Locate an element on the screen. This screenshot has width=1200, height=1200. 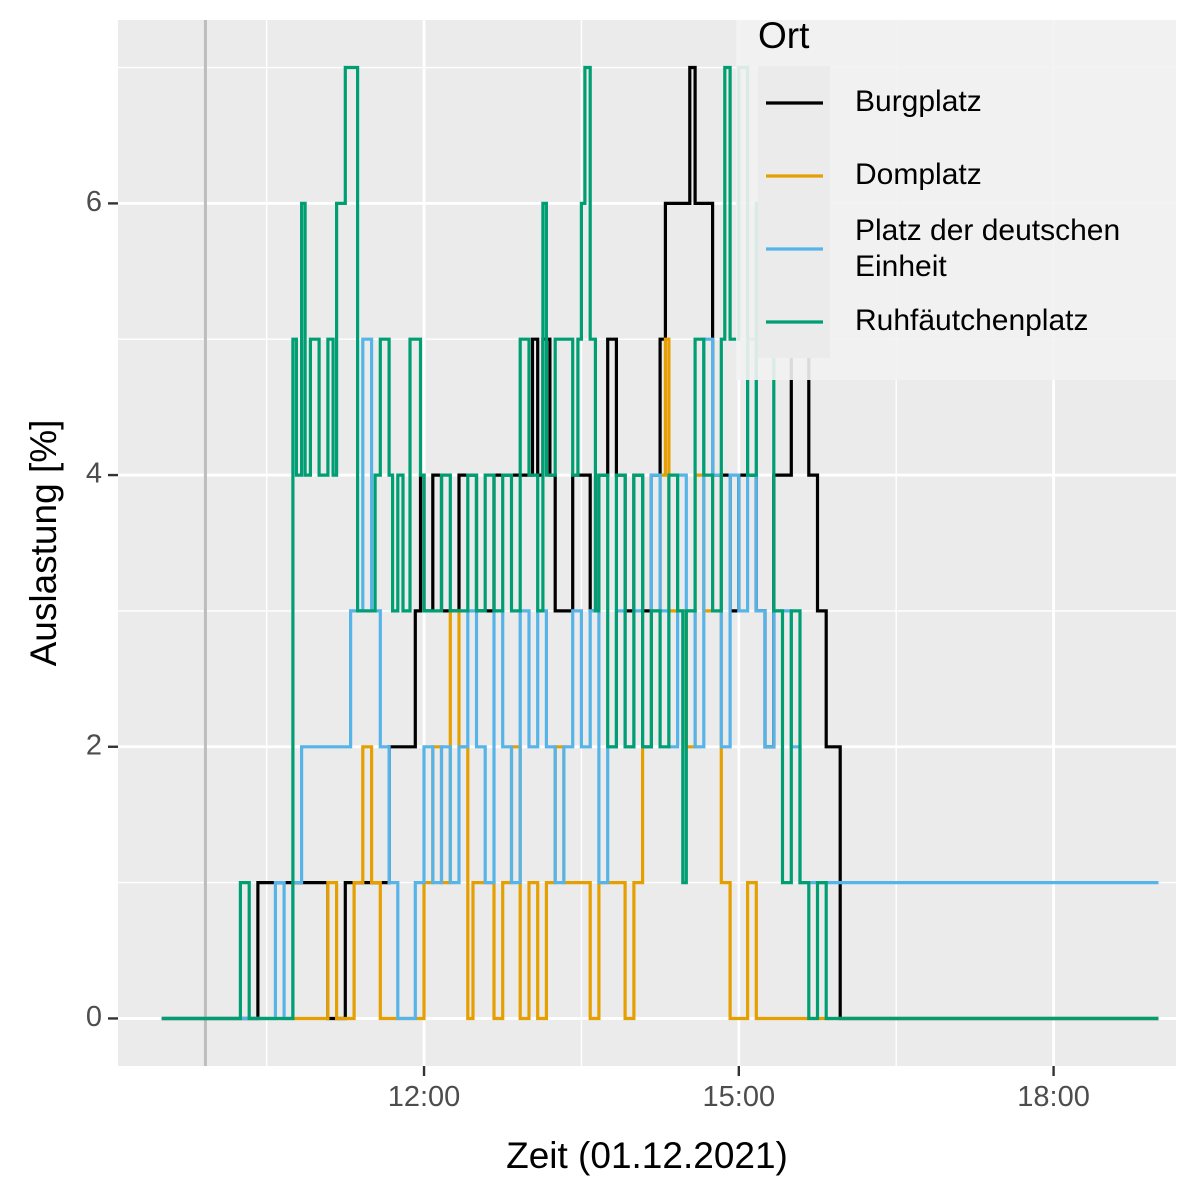
x-tick-label: 18:00 is located at coordinates (1053, 1097).